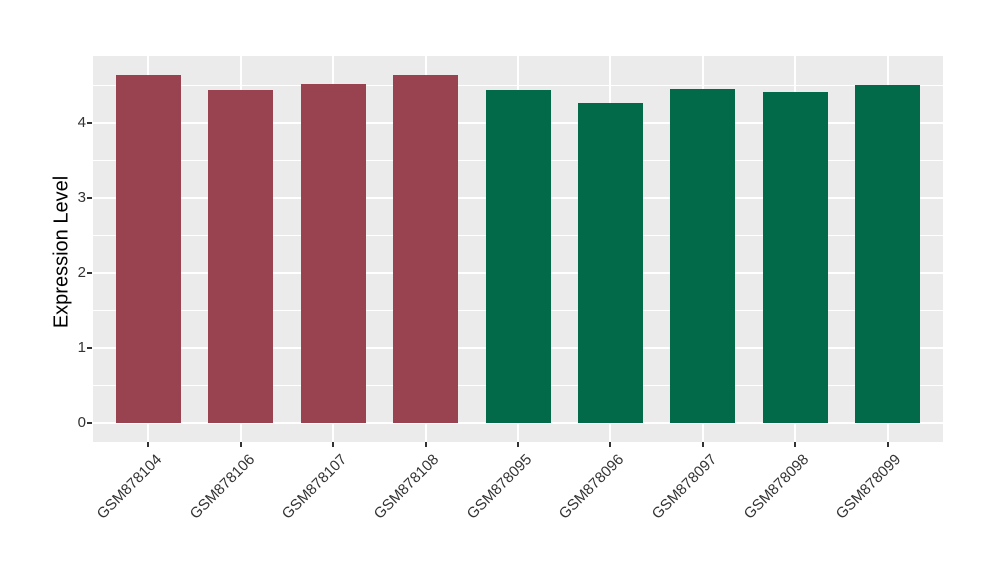  I want to click on x-tick-label-GSM878099: GSM878099, so click(869, 487).